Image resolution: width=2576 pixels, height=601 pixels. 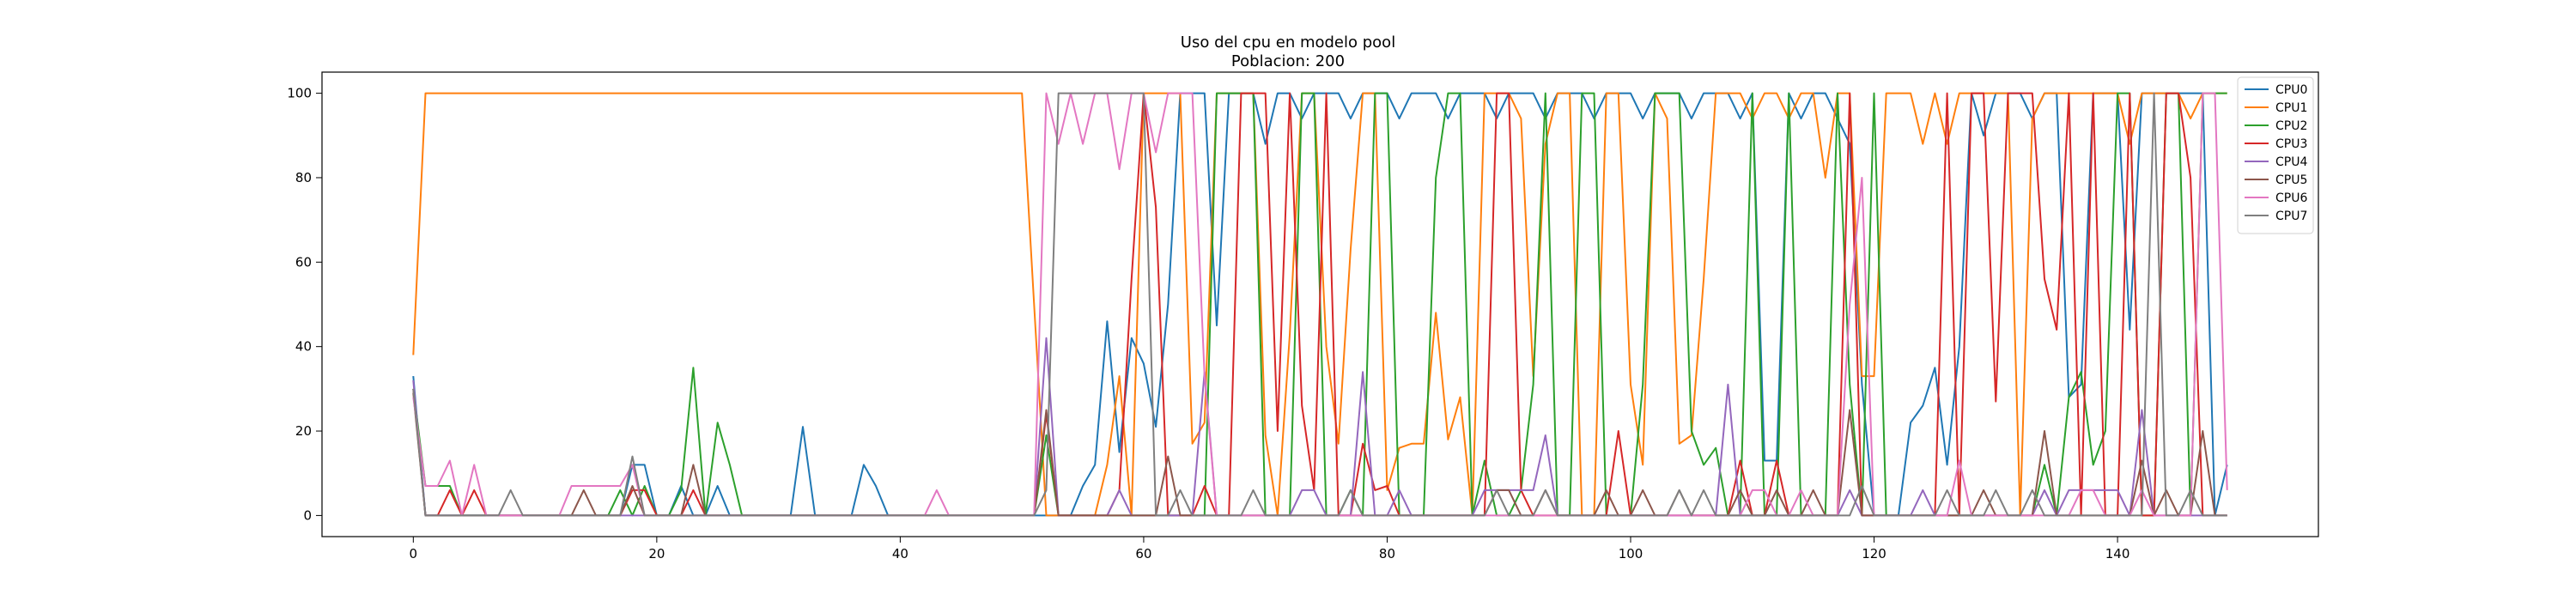 I want to click on y-tick-label: 20, so click(x=303, y=431).